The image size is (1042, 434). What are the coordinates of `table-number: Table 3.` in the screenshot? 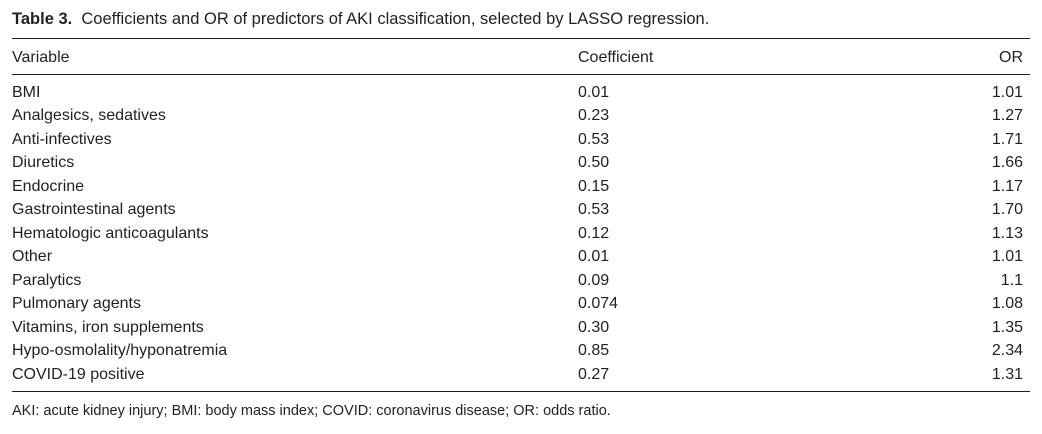 It's located at (42, 19).